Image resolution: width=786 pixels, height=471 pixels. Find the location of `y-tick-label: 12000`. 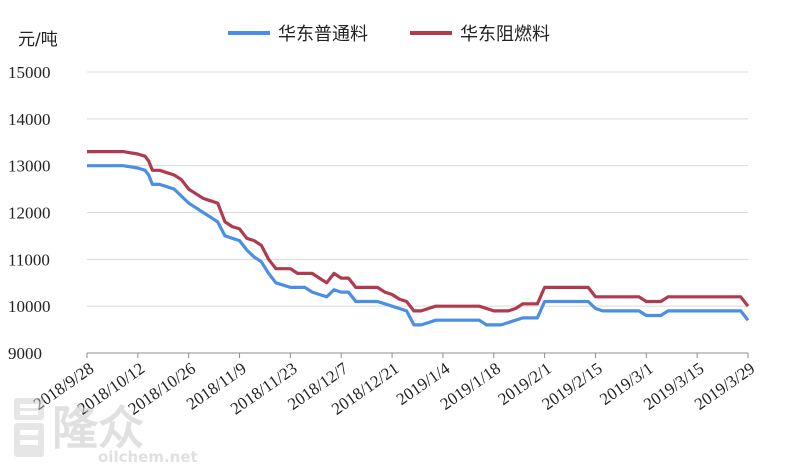

y-tick-label: 12000 is located at coordinates (29, 213).